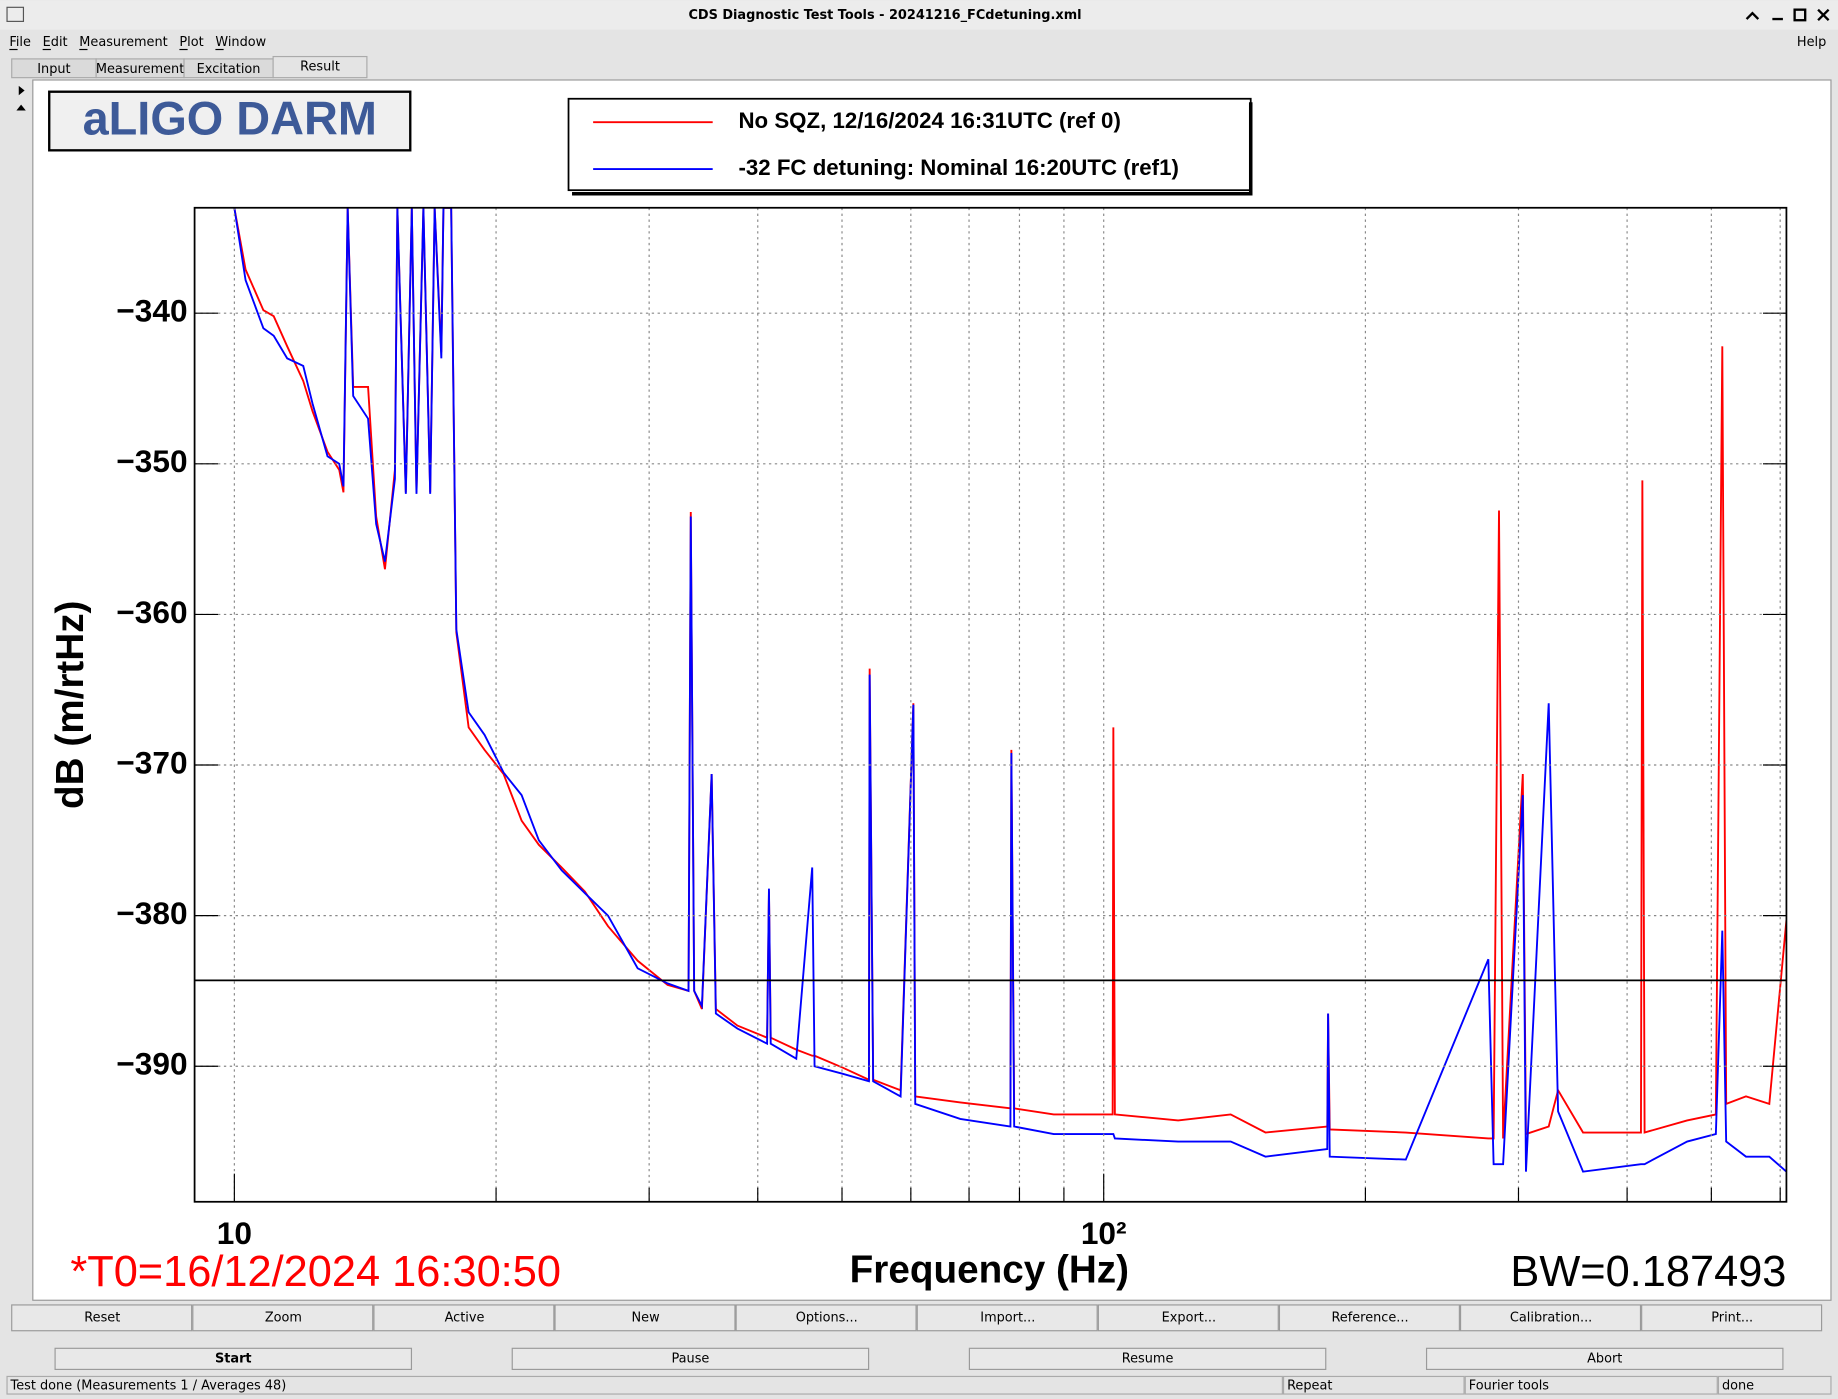 The image size is (1838, 1399). I want to click on side-strip, so click(21, 689).